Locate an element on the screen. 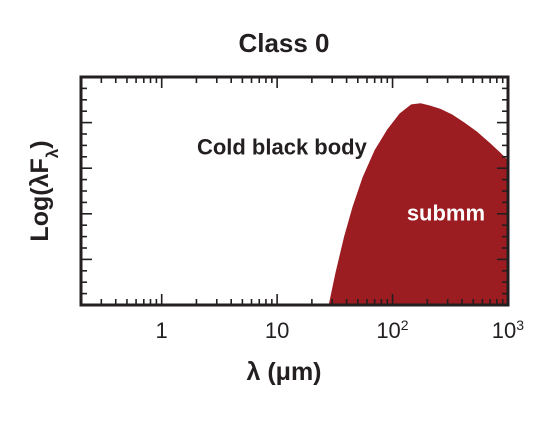 The image size is (542, 430). chart-title: Class 0 is located at coordinates (283, 43).